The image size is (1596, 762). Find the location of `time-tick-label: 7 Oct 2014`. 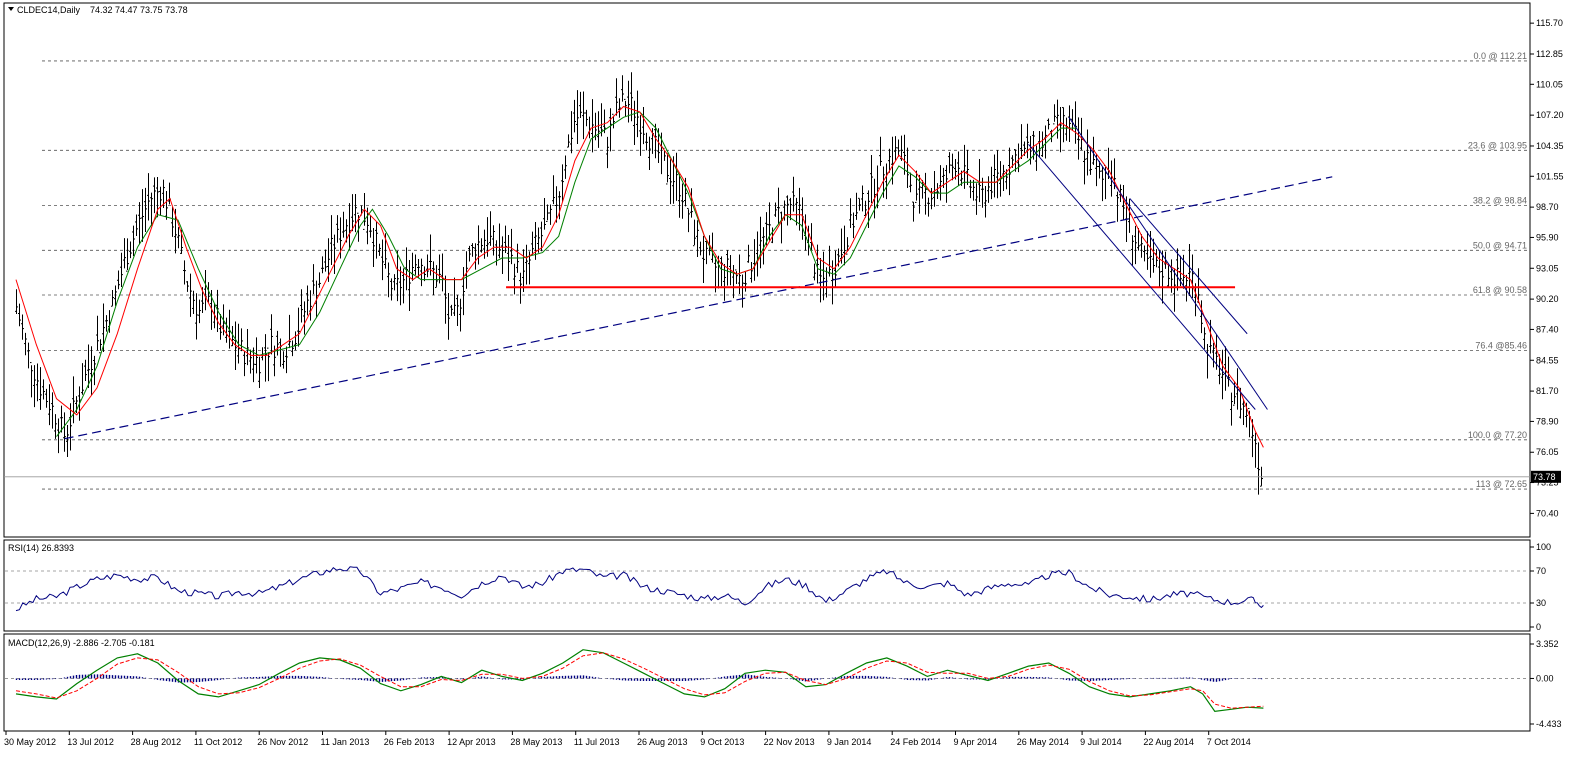

time-tick-label: 7 Oct 2014 is located at coordinates (1229, 742).